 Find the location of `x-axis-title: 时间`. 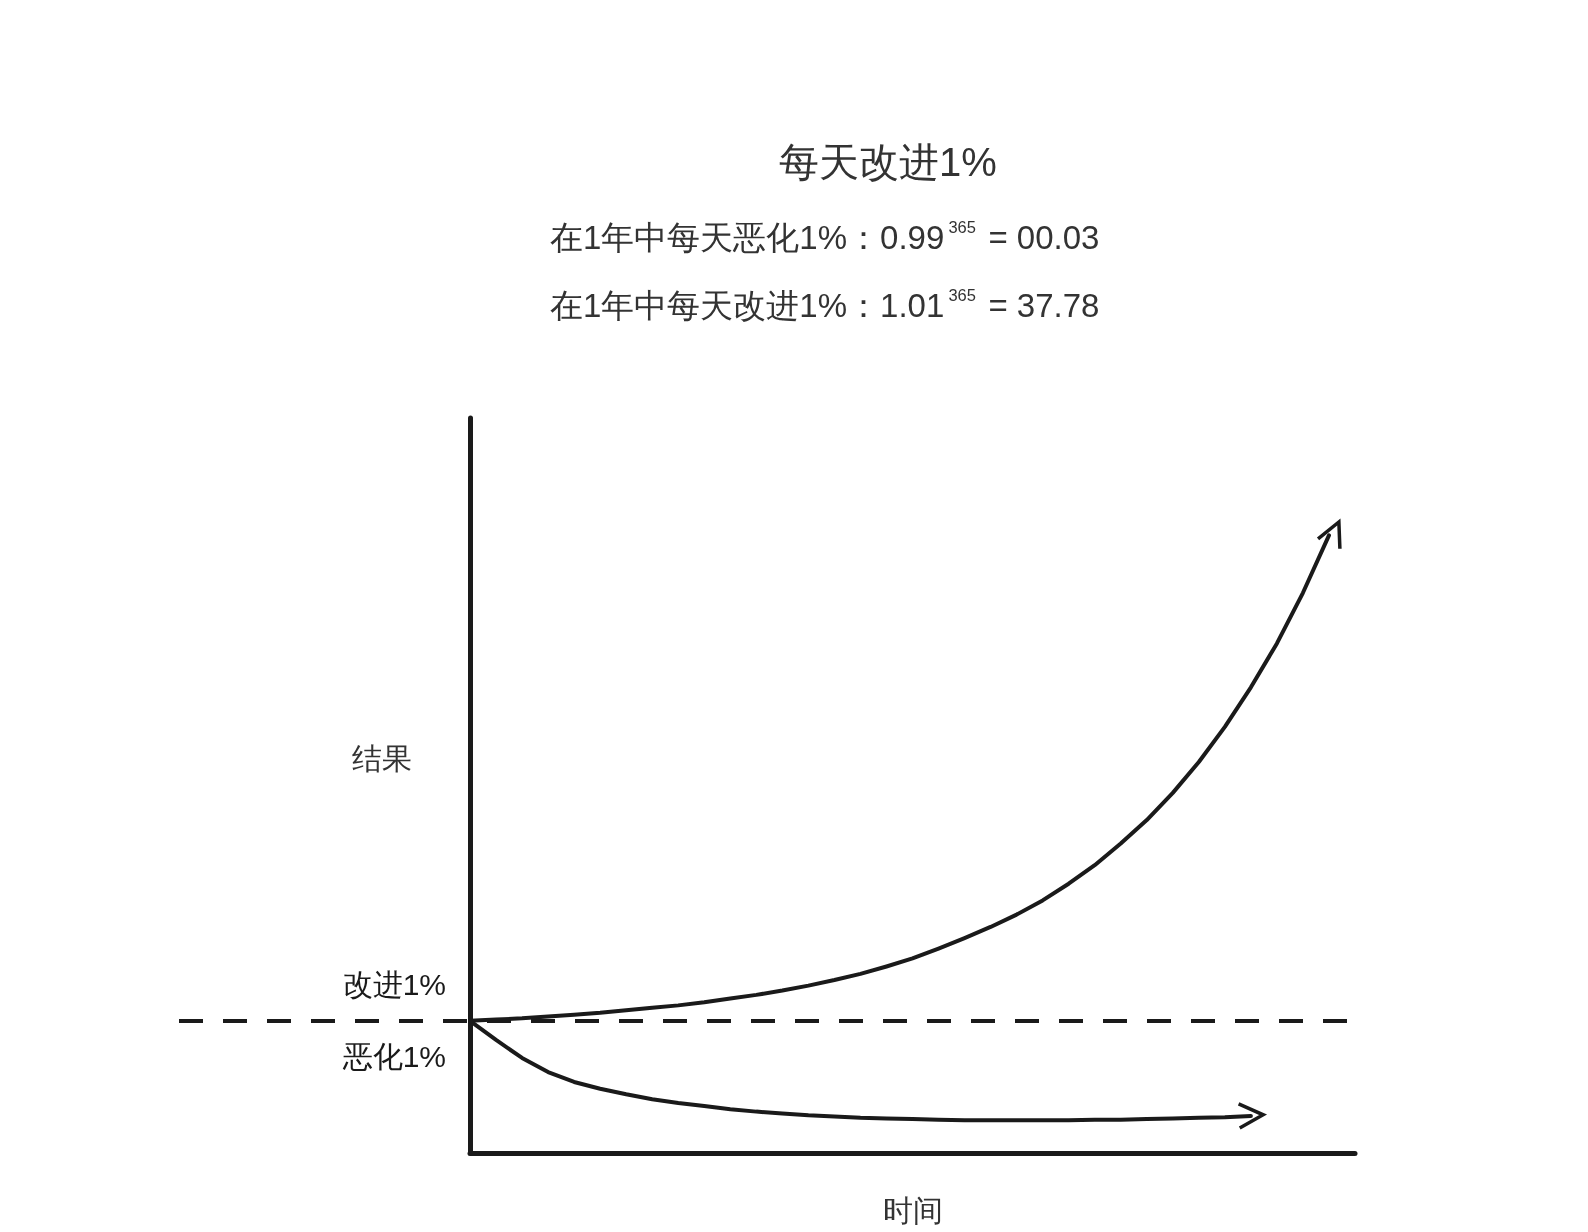

x-axis-title: 时间 is located at coordinates (912, 1210).